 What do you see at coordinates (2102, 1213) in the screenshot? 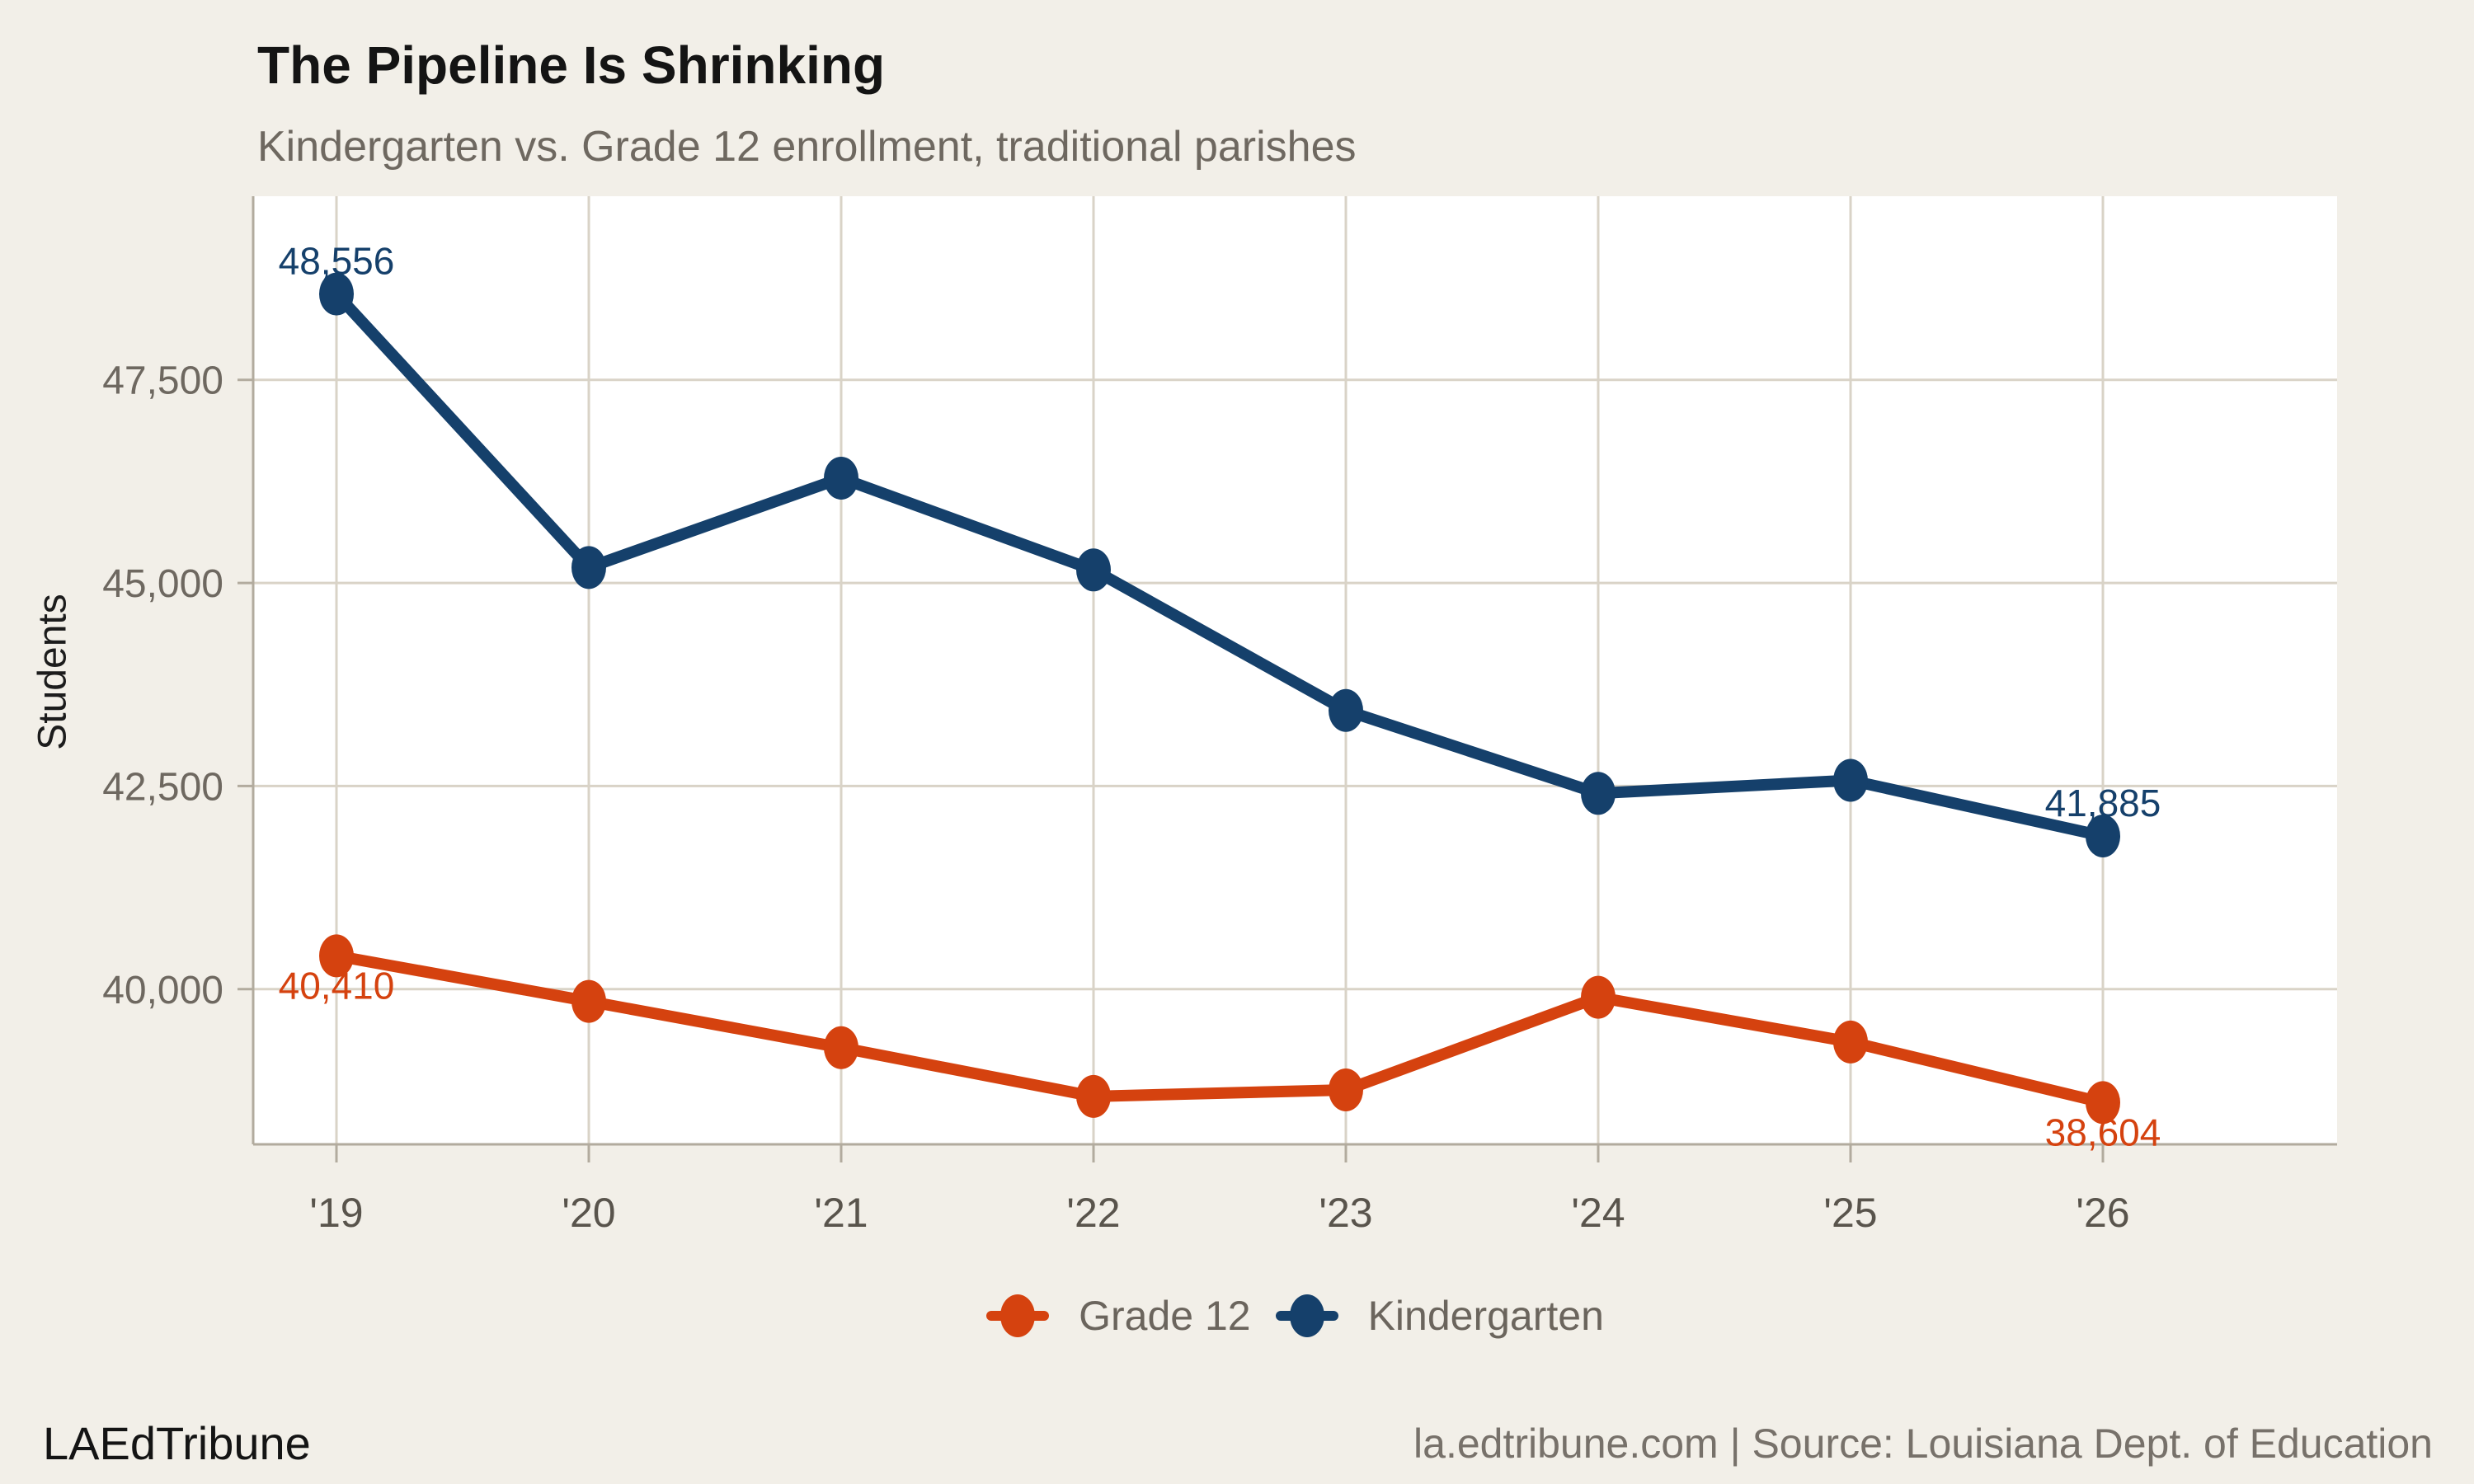
I see `x-tick-label: '26` at bounding box center [2102, 1213].